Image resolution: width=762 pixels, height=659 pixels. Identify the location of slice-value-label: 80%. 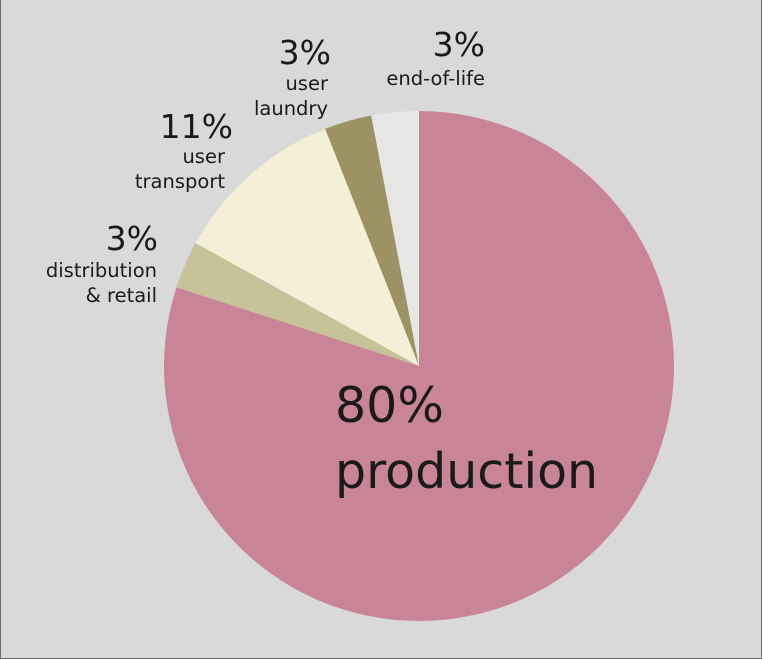
(389, 405).